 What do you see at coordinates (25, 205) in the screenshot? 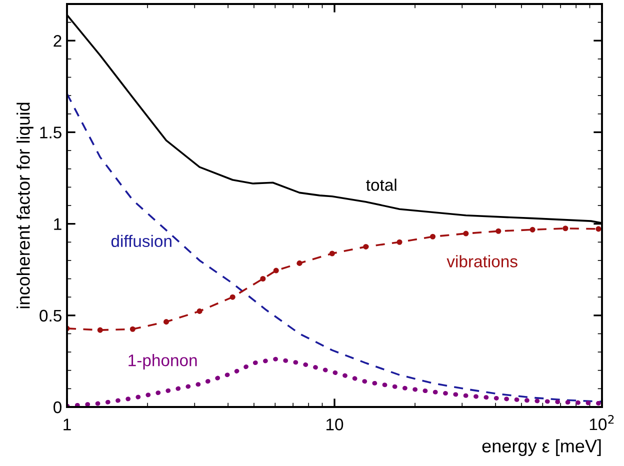
I see `y-axis-title: incoherent factor for liquid` at bounding box center [25, 205].